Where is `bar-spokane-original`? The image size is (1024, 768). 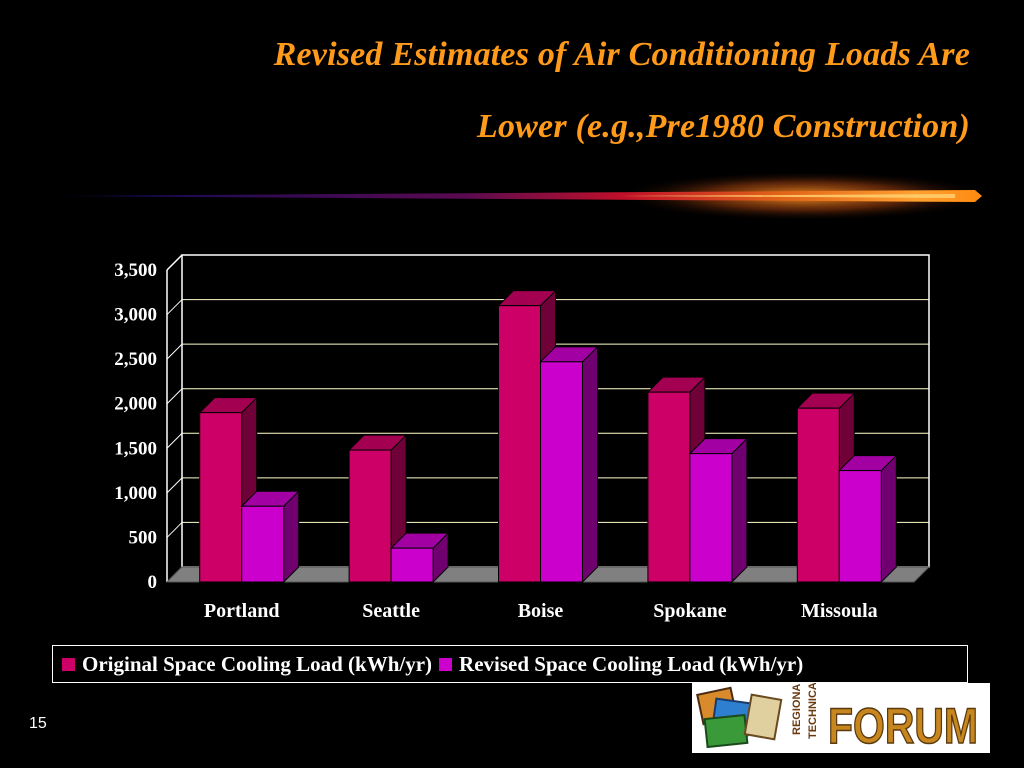 bar-spokane-original is located at coordinates (669, 487).